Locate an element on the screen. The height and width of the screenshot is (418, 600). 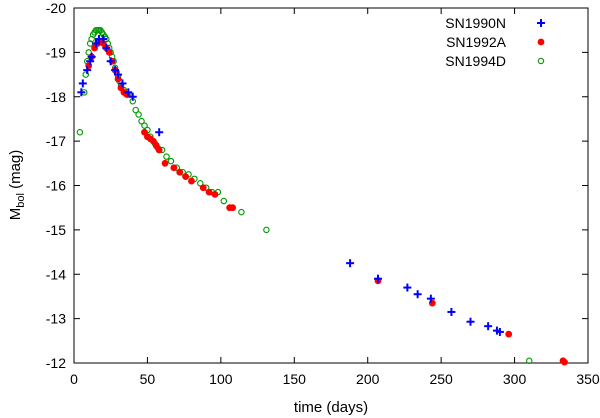
y-tick-label: -12 is located at coordinates (56, 363).